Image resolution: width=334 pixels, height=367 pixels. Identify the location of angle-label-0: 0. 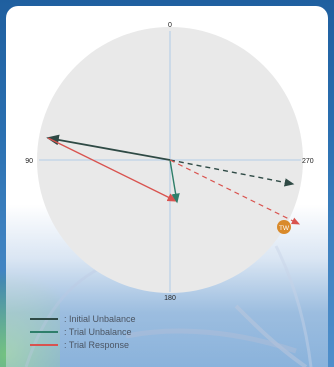
(170, 25).